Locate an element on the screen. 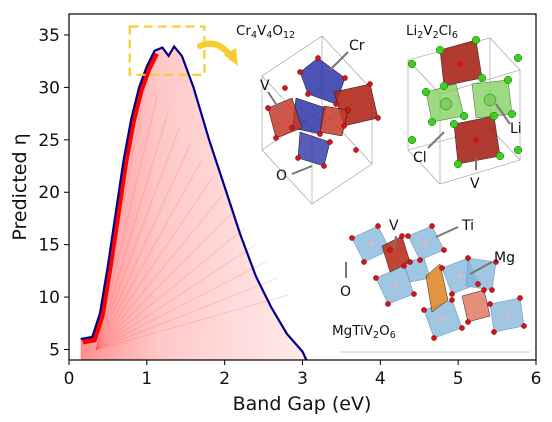  y-axis-label: Predicted η is located at coordinates (20, 186).